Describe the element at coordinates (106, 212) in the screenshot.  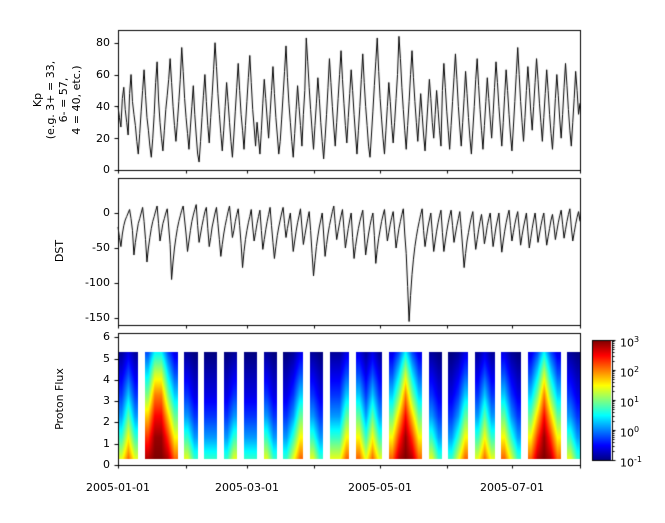
I see `dst-ytick-label: 0` at that location.